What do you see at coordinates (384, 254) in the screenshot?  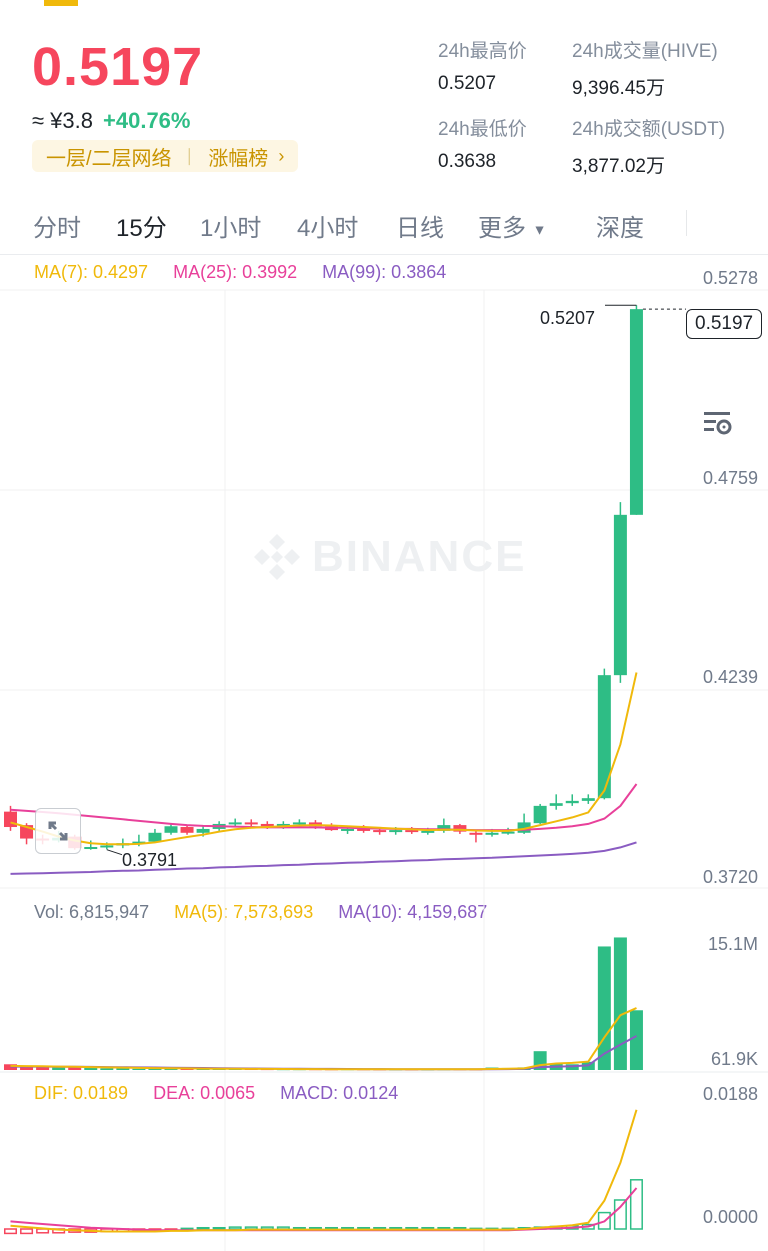 I see `header-divider` at bounding box center [384, 254].